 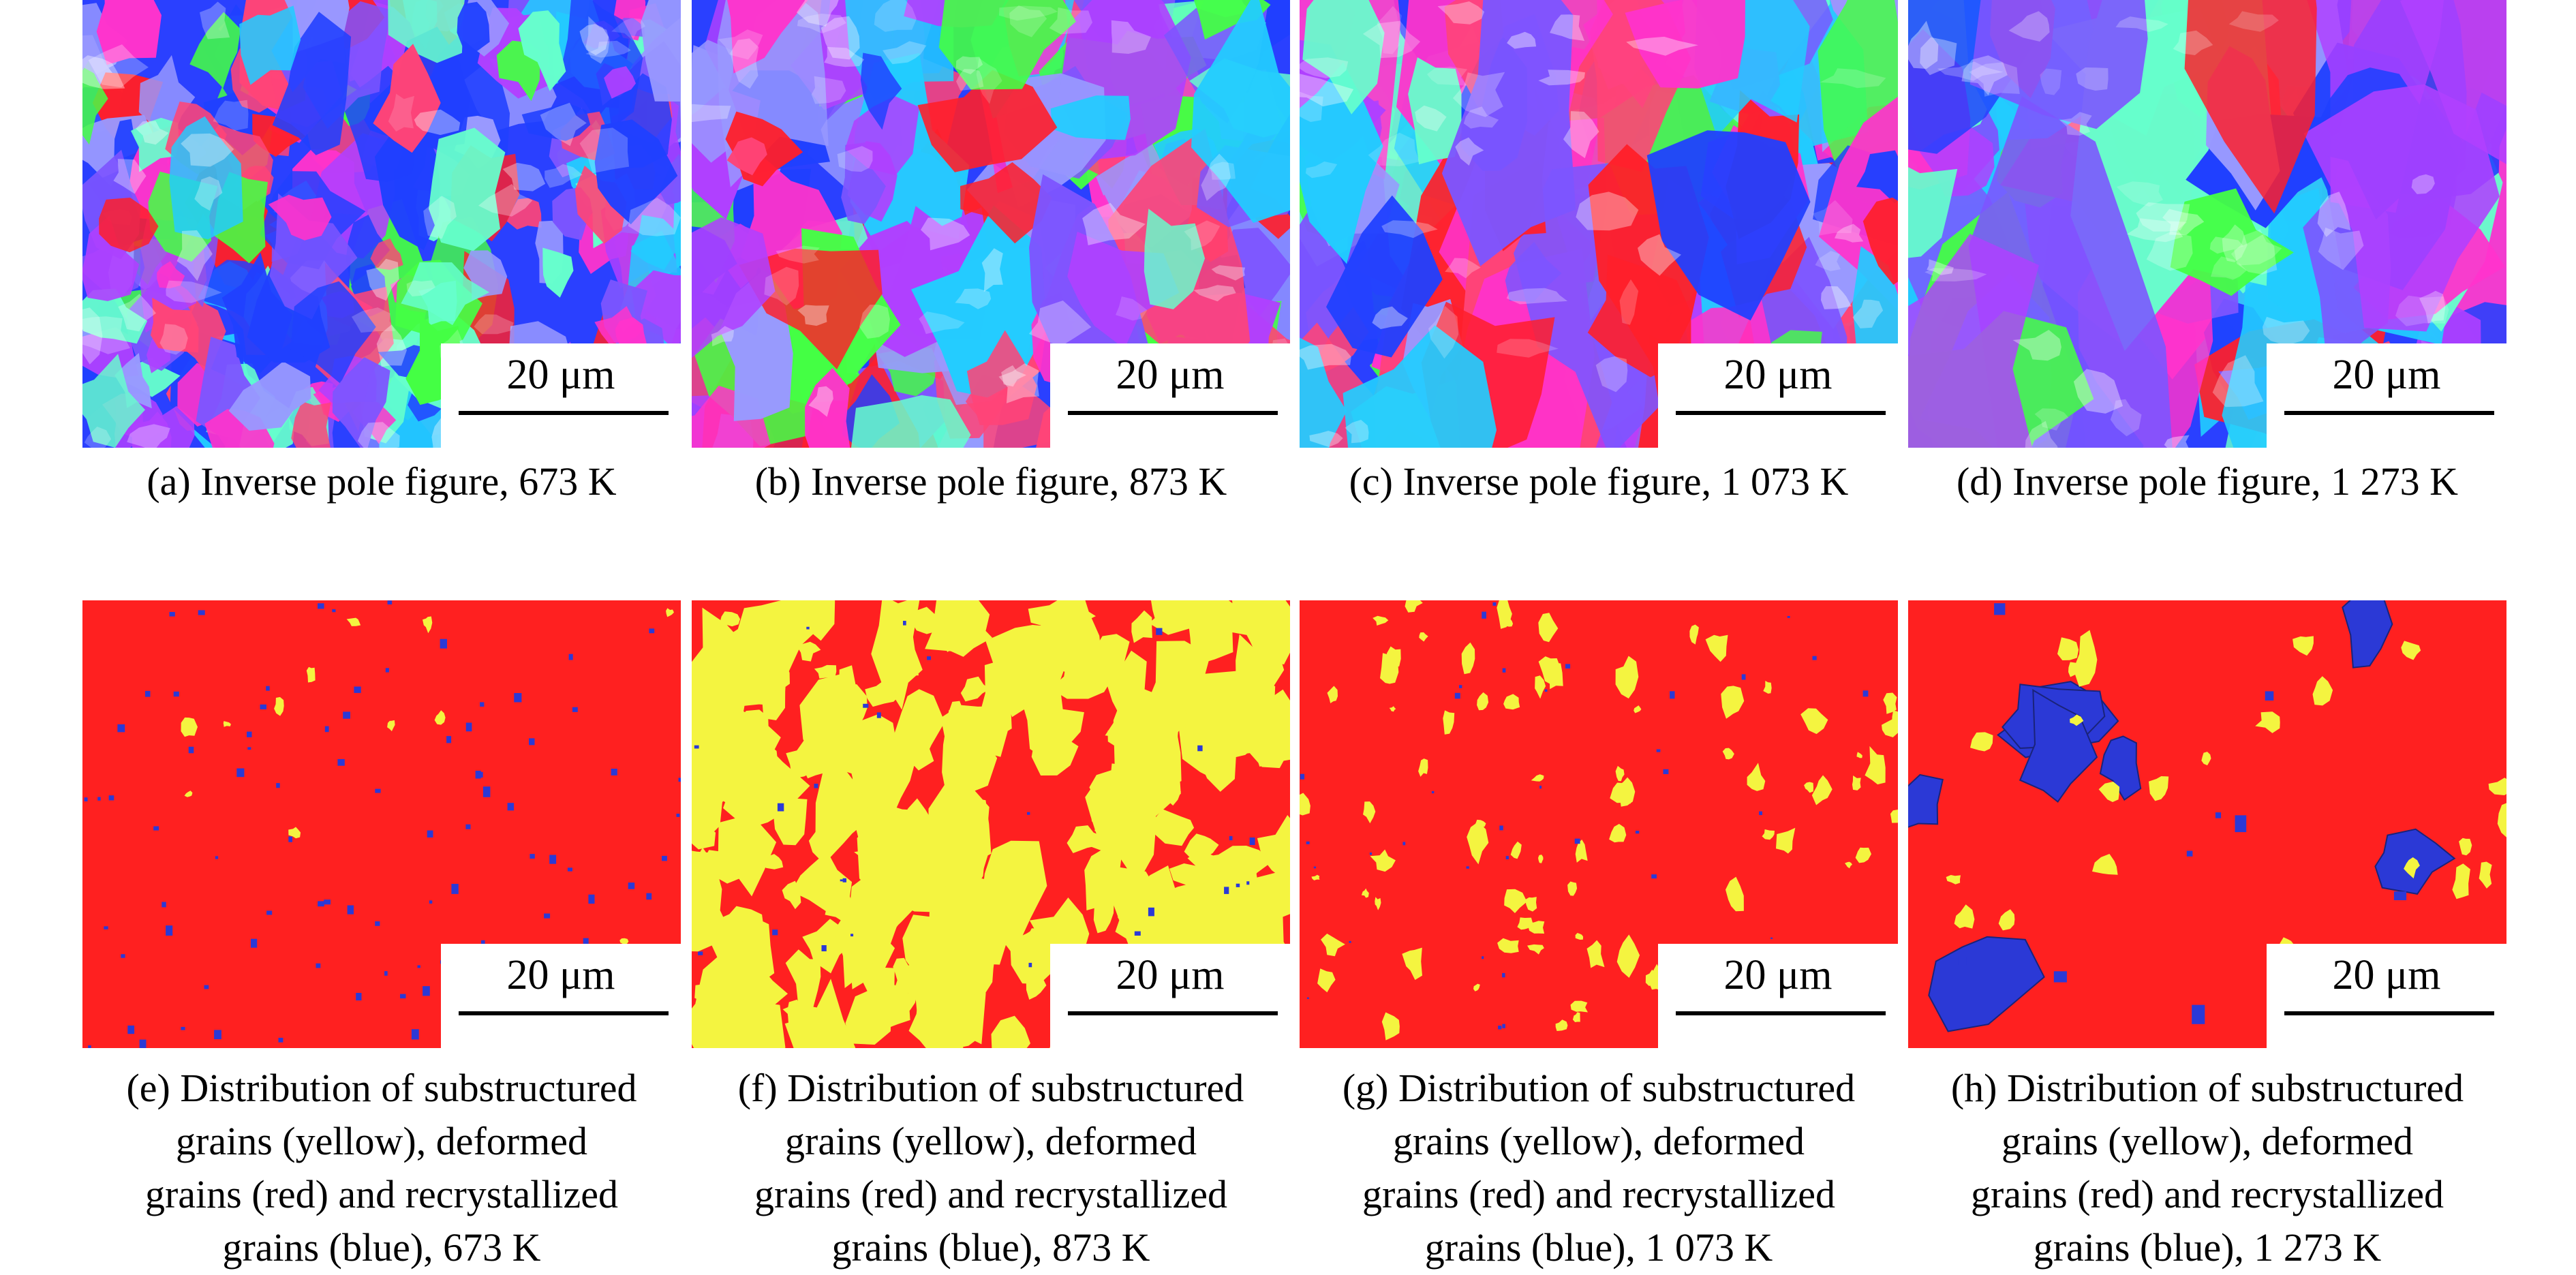 I want to click on scale-bar-label: 20 μm, so click(x=560, y=375).